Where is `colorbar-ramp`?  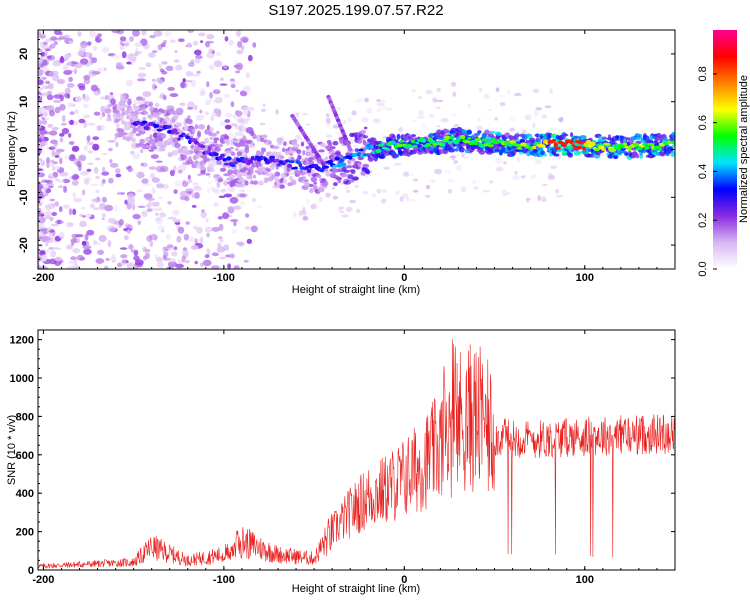
colorbar-ramp is located at coordinates (725, 149).